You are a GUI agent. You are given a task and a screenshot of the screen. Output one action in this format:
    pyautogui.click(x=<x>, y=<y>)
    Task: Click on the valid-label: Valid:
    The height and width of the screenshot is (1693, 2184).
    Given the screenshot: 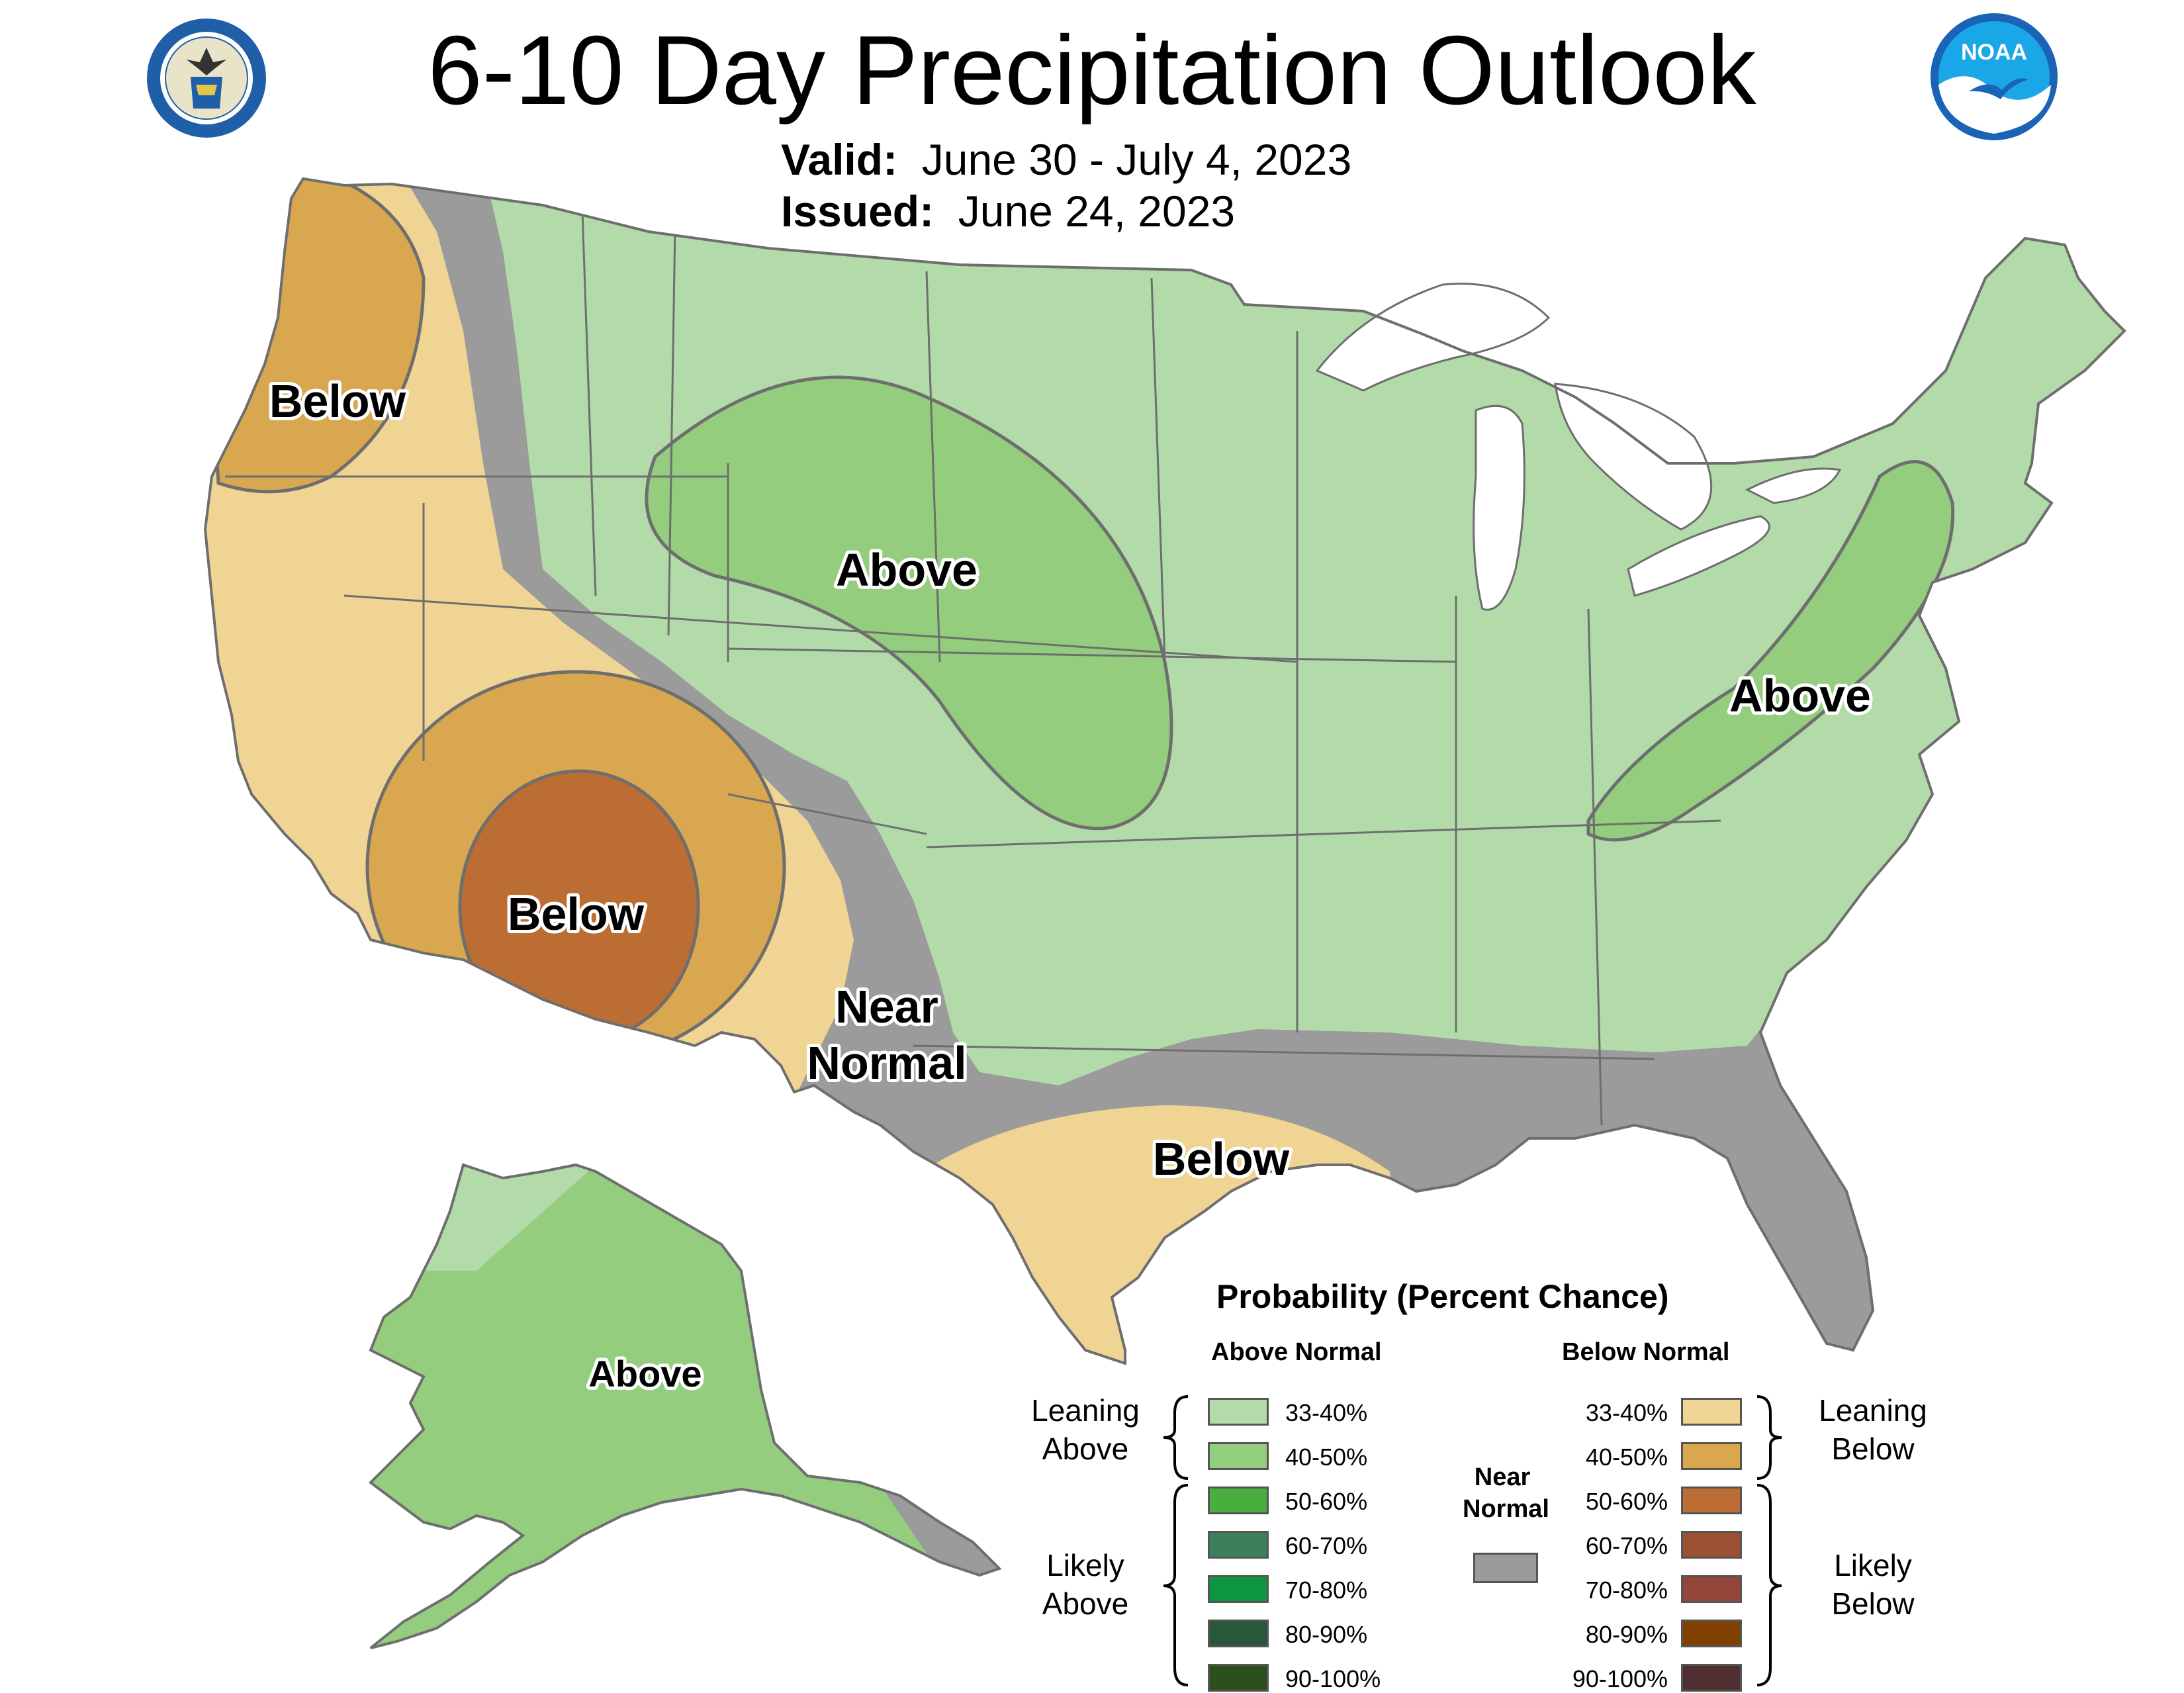 What is the action you would take?
    pyautogui.click(x=839, y=159)
    